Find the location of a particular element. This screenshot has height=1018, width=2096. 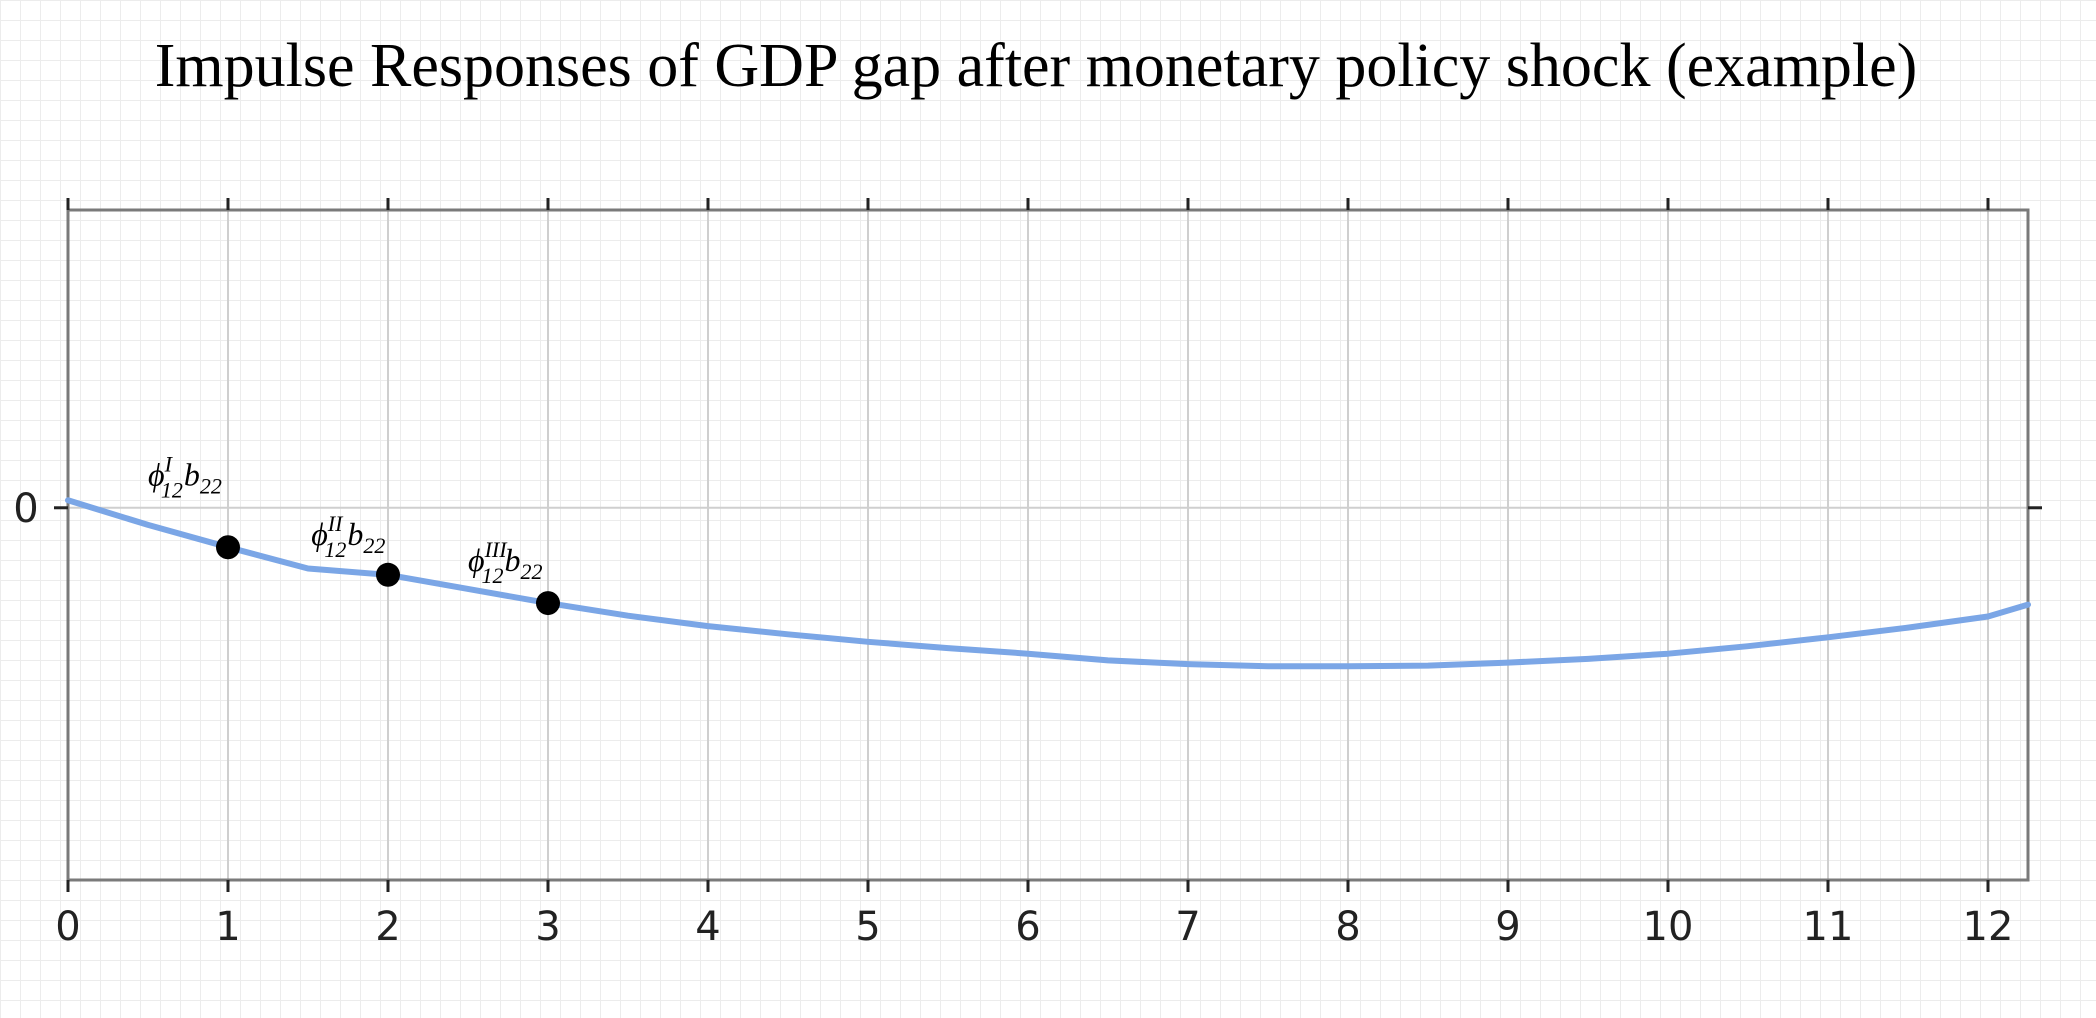

x-tick-label: 6 is located at coordinates (1027, 927).